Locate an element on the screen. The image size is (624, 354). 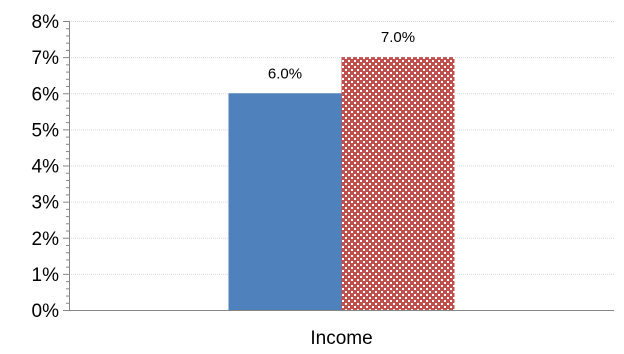
y-tick-label: 1% is located at coordinates (46, 275).